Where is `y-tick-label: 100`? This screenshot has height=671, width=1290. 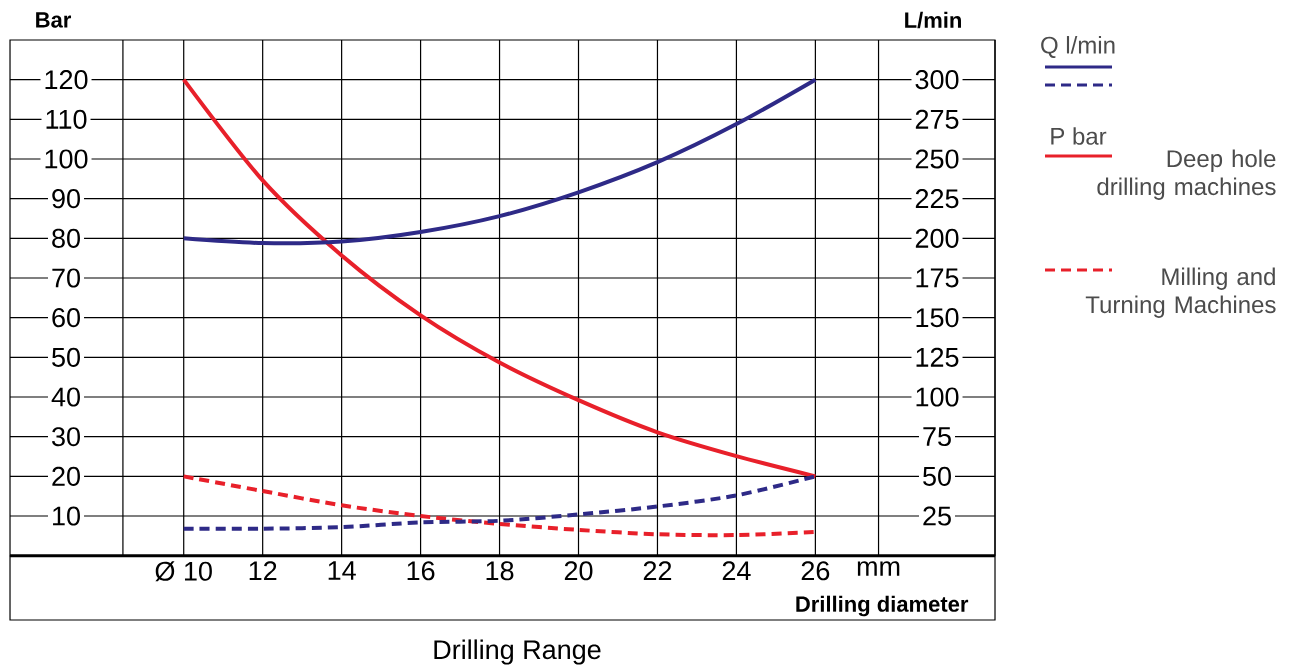 y-tick-label: 100 is located at coordinates (66, 159).